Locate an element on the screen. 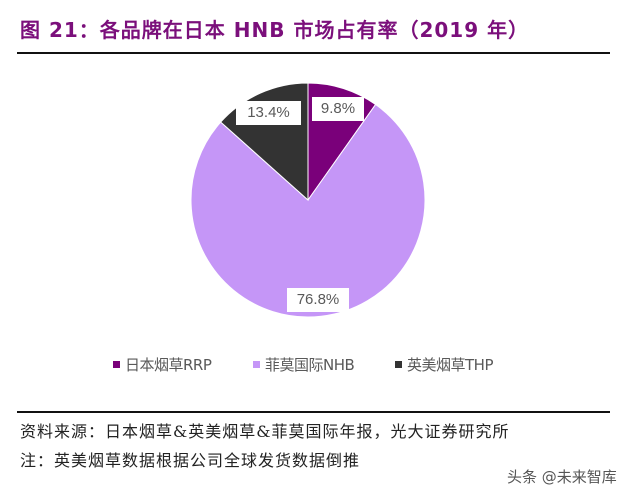  legend-item-pmi-nhb: 菲莫国际NHB is located at coordinates (304, 364).